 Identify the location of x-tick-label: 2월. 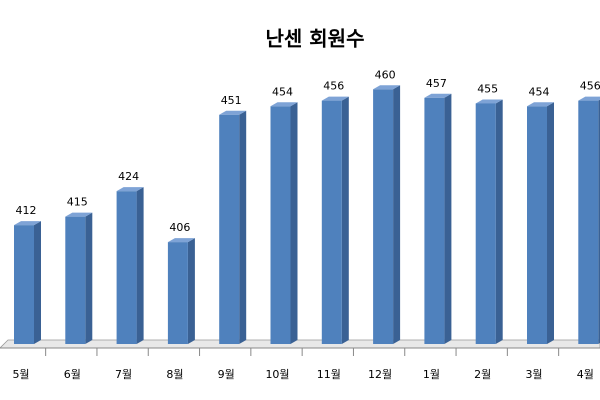
(482, 374).